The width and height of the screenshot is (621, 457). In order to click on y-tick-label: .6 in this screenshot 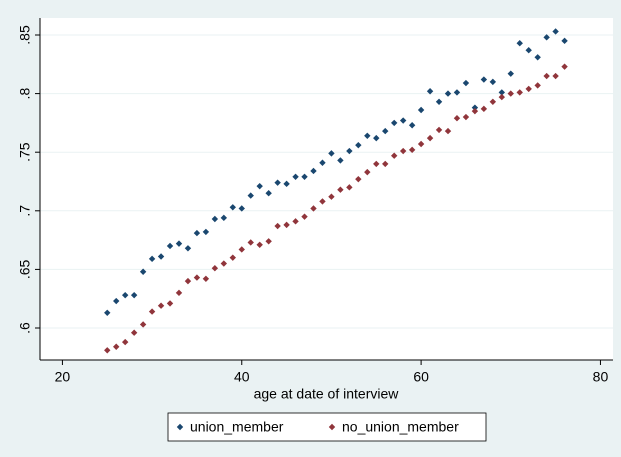, I will do `click(25, 328)`.